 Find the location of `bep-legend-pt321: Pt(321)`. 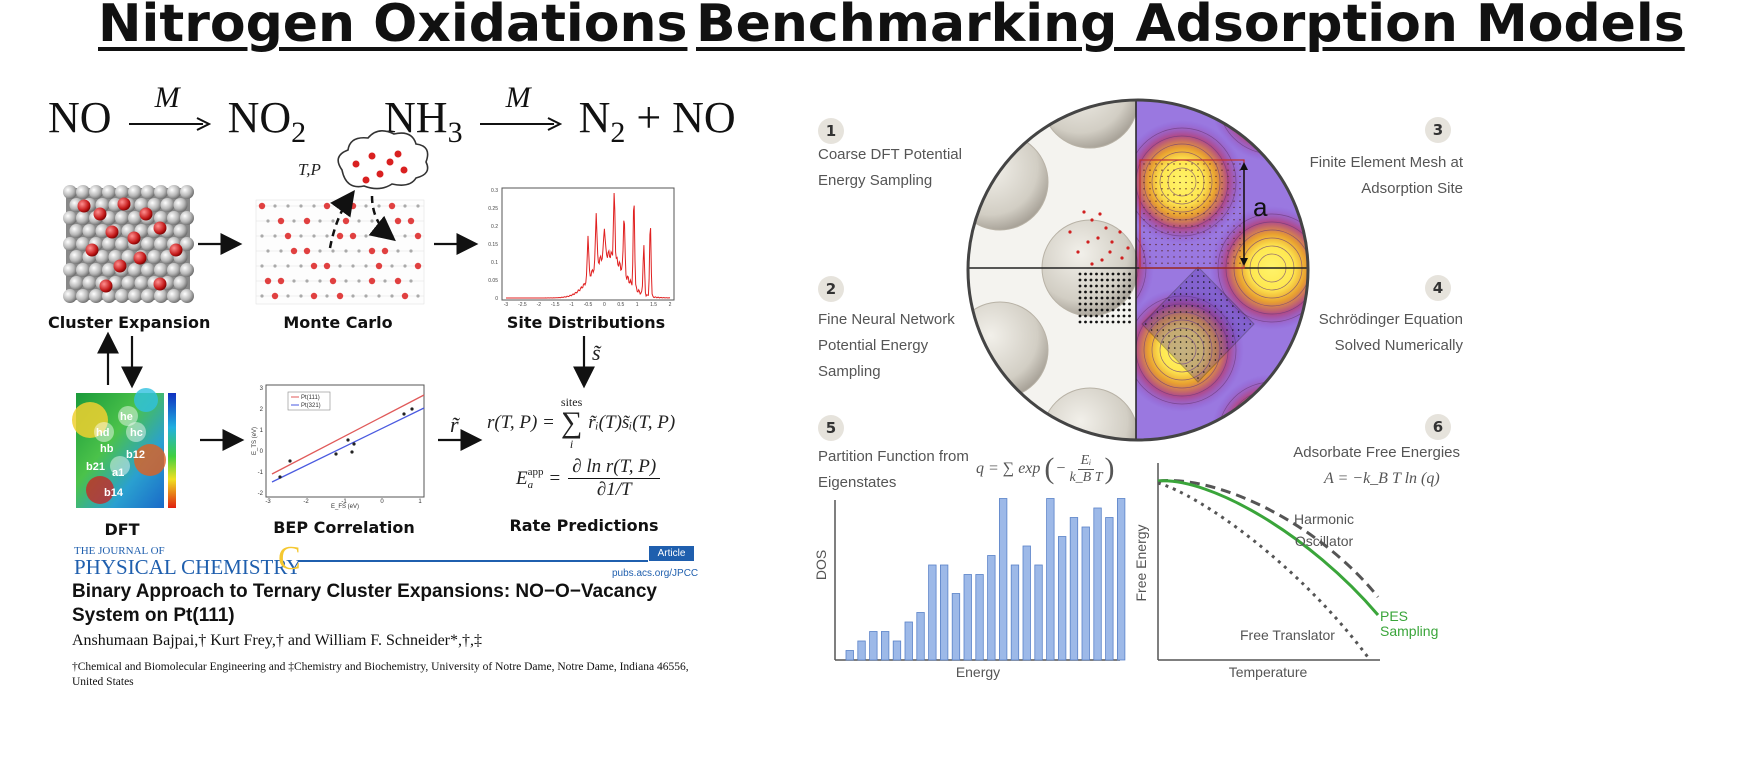

bep-legend-pt321: Pt(321) is located at coordinates (311, 406).